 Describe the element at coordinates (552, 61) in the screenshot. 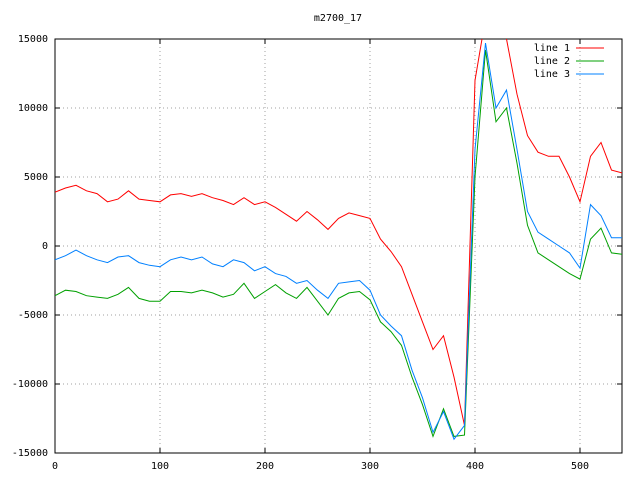

I see `legend-label: line 2` at that location.